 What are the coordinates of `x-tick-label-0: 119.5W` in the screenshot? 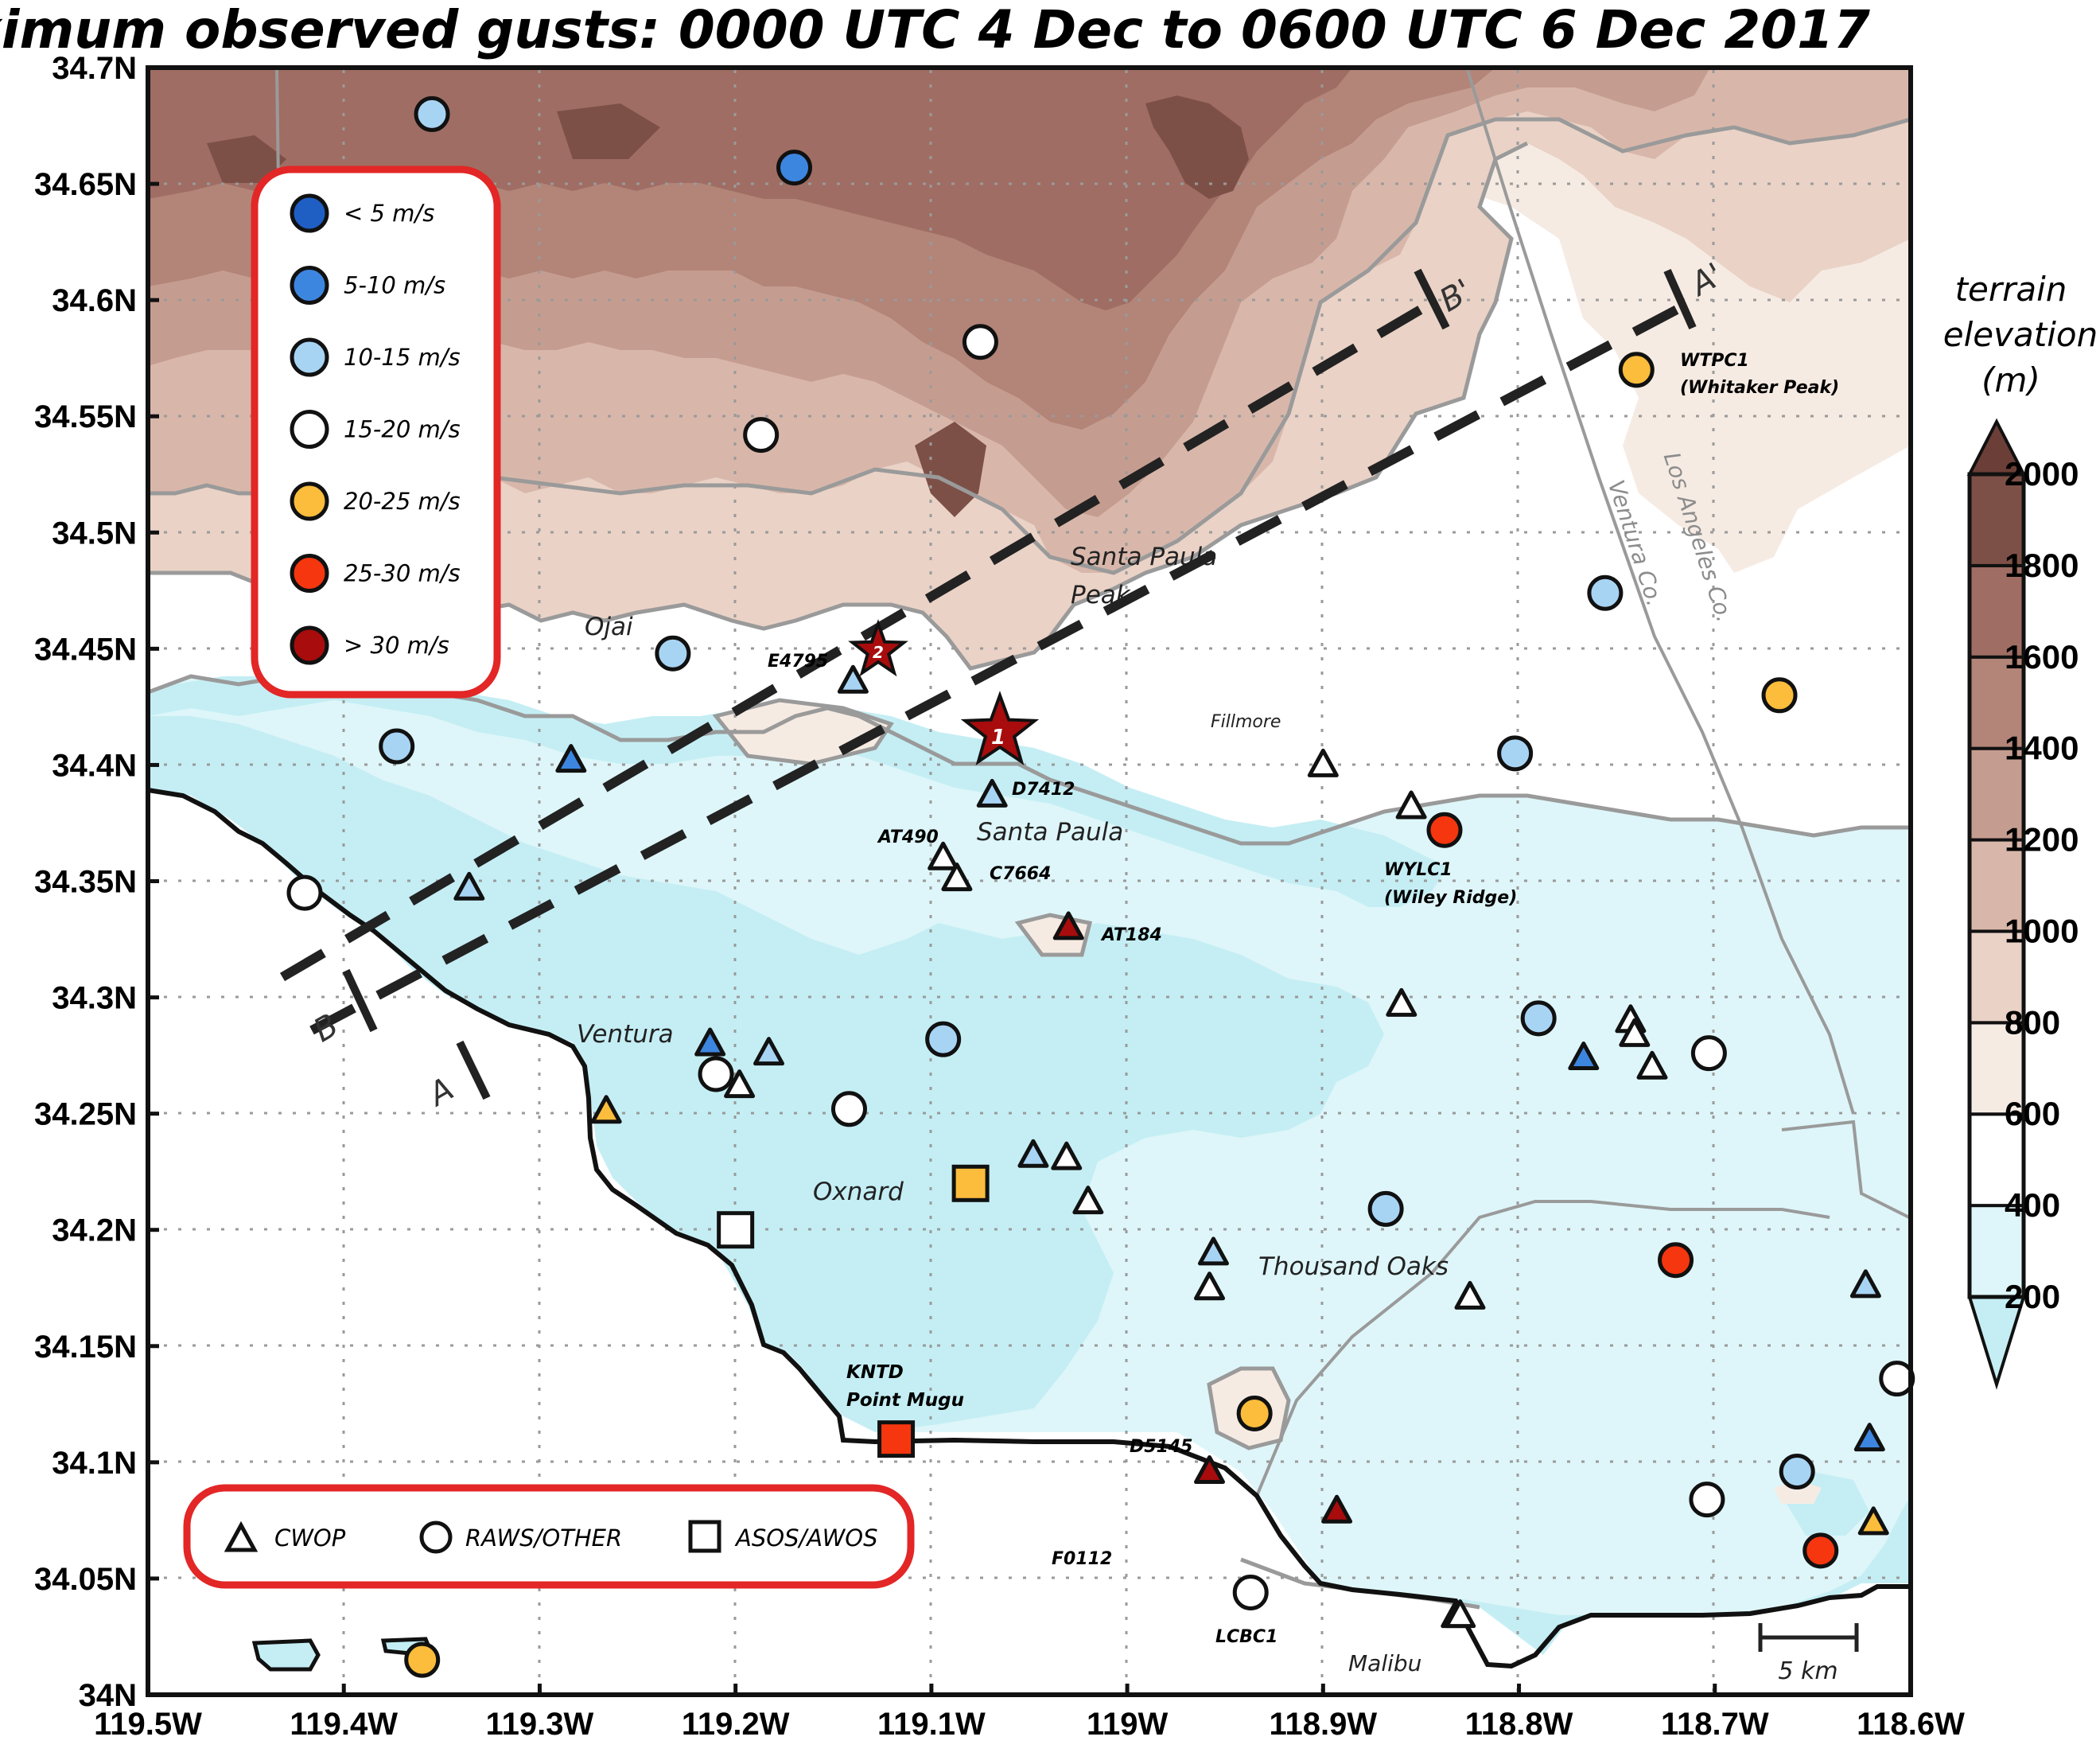 It's located at (148, 1724).